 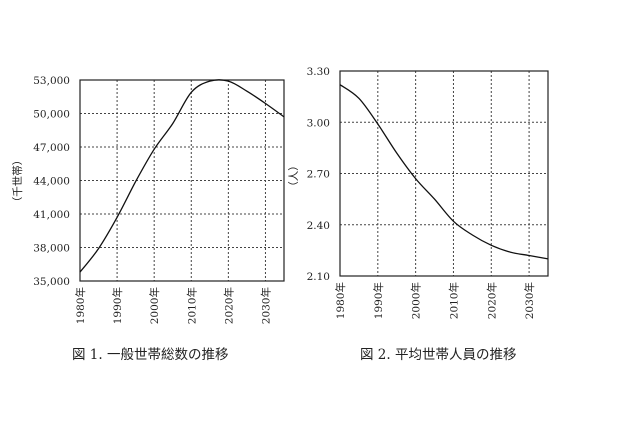 I want to click on y-tick-label: 38,000, so click(x=51, y=249).